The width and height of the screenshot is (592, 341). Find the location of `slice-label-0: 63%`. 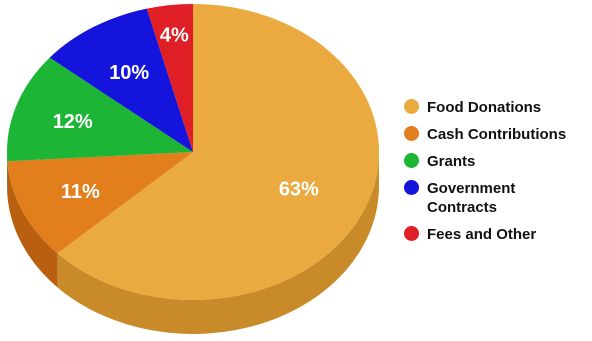

slice-label-0: 63% is located at coordinates (299, 189).